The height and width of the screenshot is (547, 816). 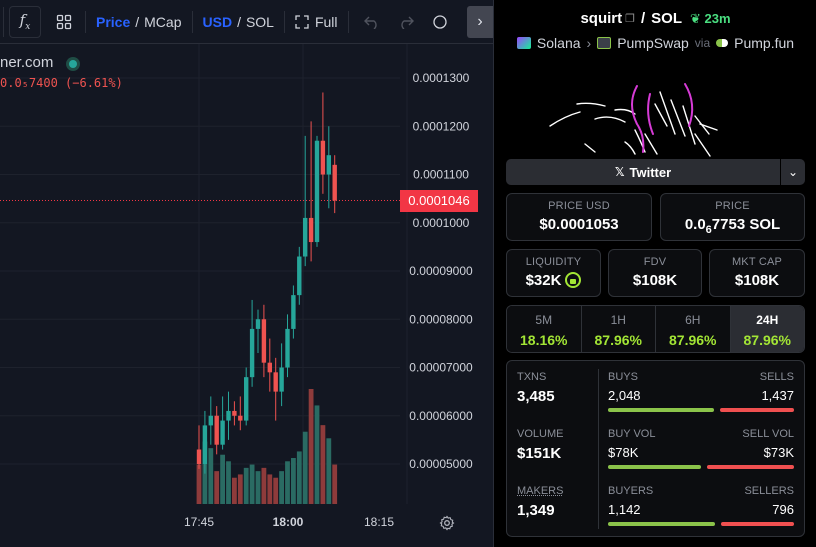 I want to click on toggle-panel-button: ›, so click(x=480, y=22).